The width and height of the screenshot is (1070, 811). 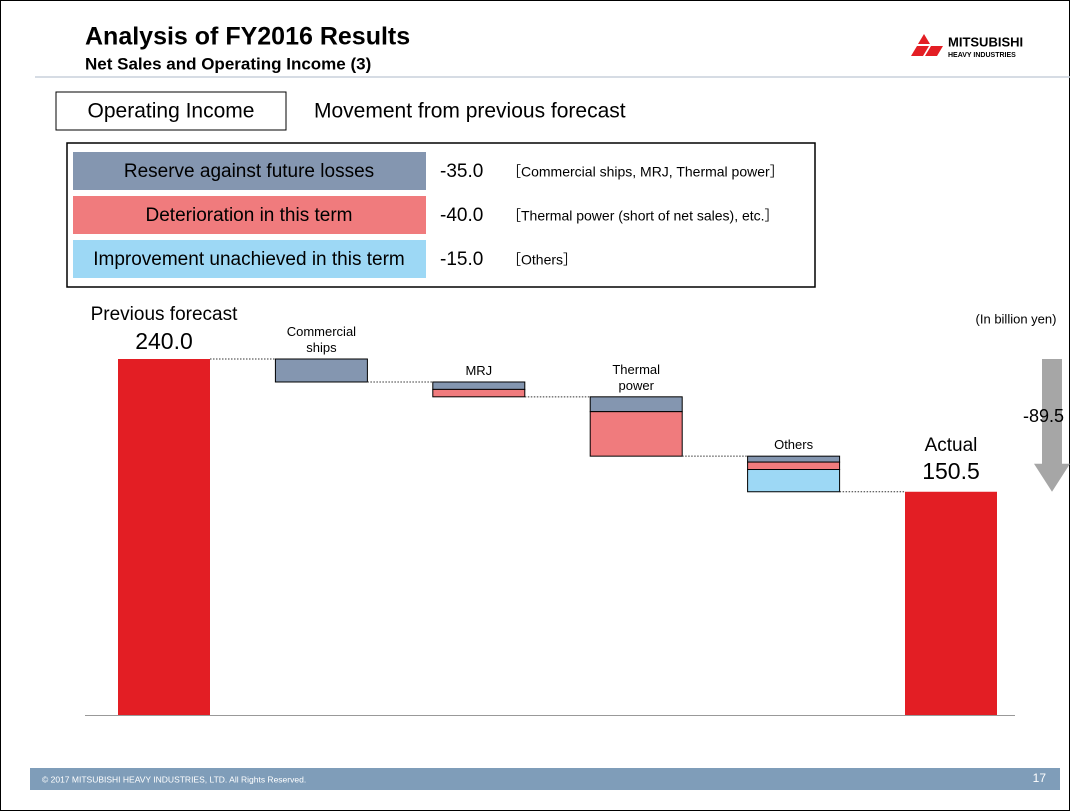 What do you see at coordinates (951, 471) in the screenshot?
I see `end-value: 150.5` at bounding box center [951, 471].